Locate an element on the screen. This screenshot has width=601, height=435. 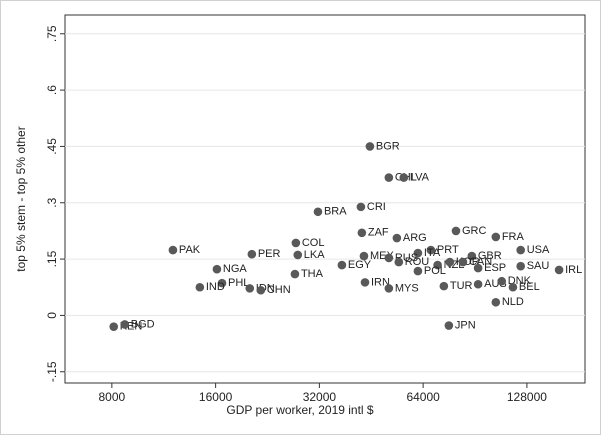
point-label: POL is located at coordinates (435, 271).